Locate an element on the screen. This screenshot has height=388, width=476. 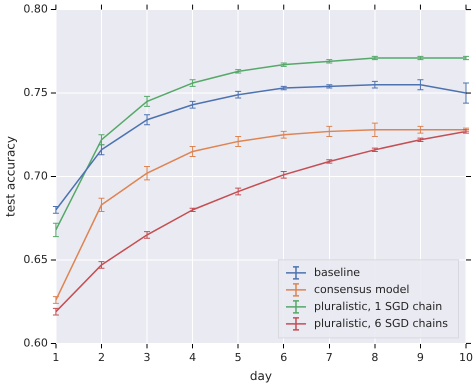
legend-label: pluralistic, 6 SGD chains is located at coordinates (381, 323).